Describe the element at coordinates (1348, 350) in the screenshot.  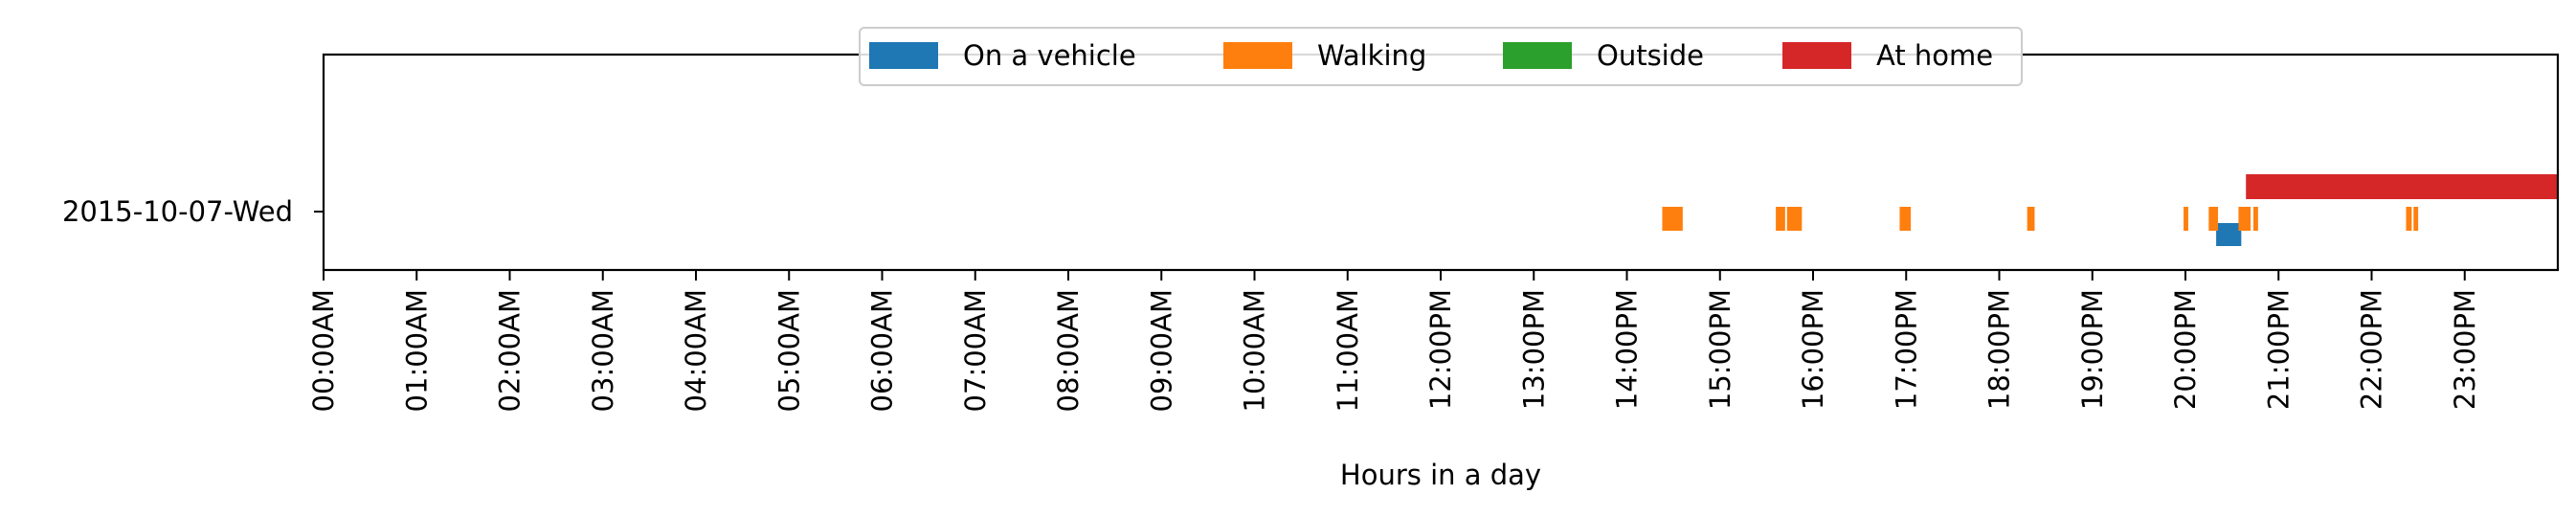
I see `x-tick-label: 11:00AM` at that location.